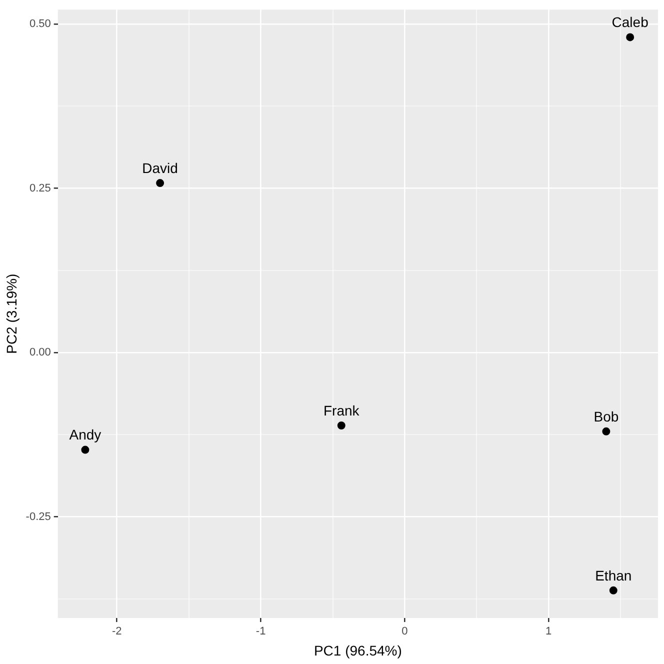 This screenshot has height=664, width=664. I want to click on x-tick-label: 1, so click(549, 632).